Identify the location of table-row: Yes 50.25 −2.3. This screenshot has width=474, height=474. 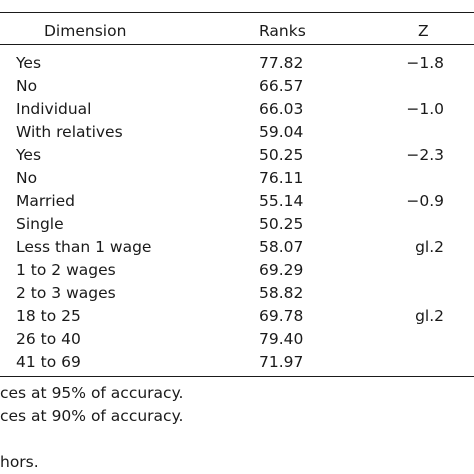
(237, 155).